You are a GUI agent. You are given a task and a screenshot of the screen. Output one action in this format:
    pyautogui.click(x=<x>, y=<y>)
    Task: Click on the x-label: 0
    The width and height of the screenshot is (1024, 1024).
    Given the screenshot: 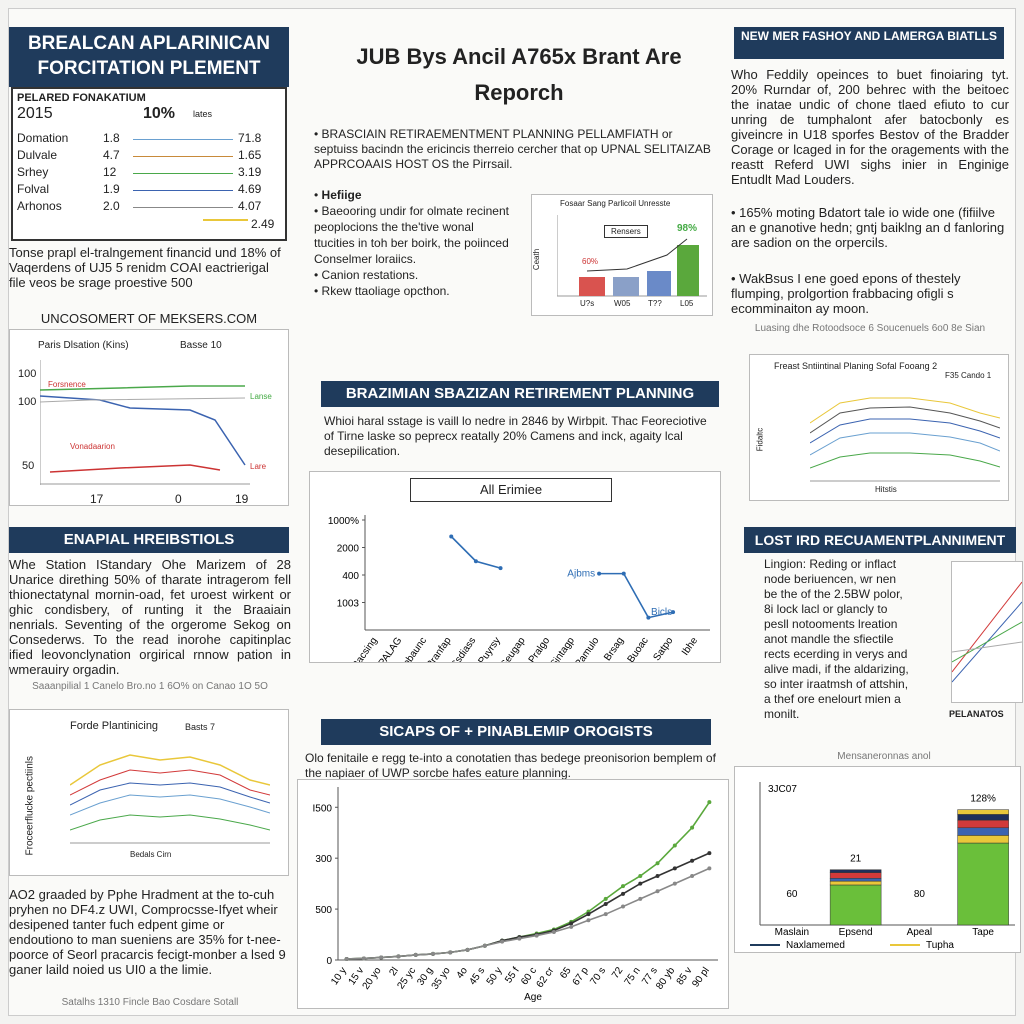 What is the action you would take?
    pyautogui.click(x=178, y=499)
    